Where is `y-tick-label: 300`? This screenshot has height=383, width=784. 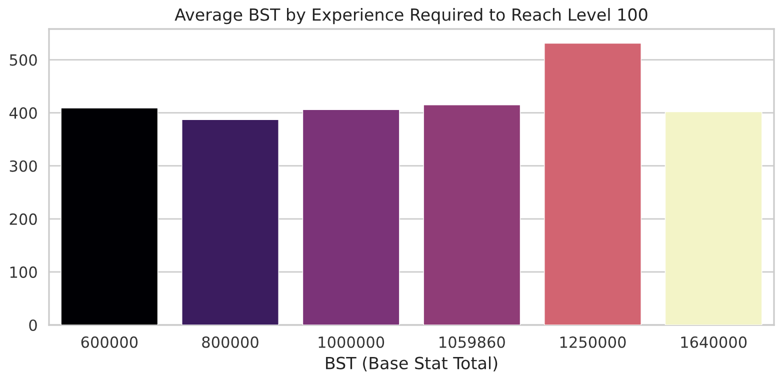
y-tick-label: 300 is located at coordinates (23, 166).